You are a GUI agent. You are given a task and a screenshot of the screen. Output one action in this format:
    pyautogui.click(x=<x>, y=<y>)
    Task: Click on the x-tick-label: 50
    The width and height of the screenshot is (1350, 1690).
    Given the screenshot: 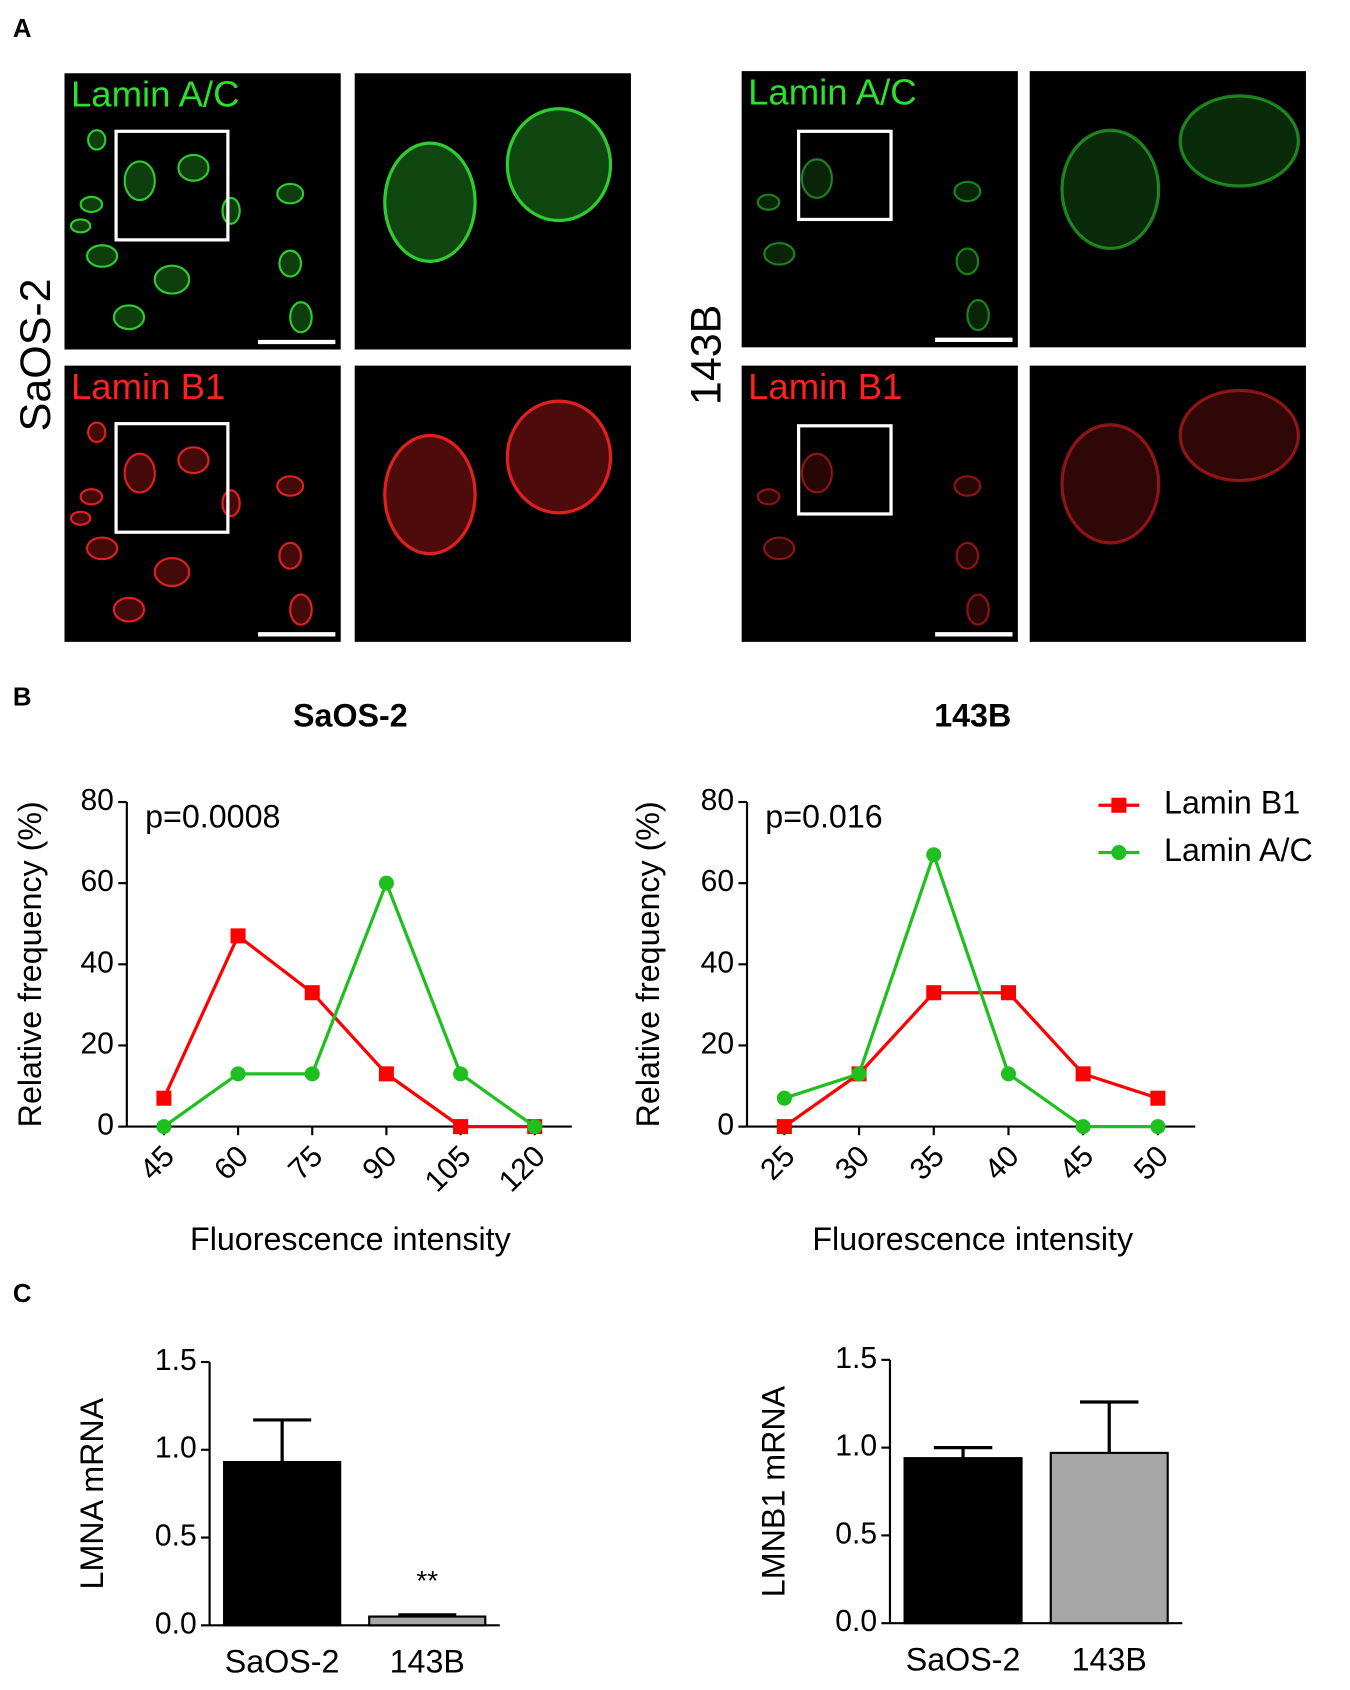 What is the action you would take?
    pyautogui.click(x=1151, y=1163)
    